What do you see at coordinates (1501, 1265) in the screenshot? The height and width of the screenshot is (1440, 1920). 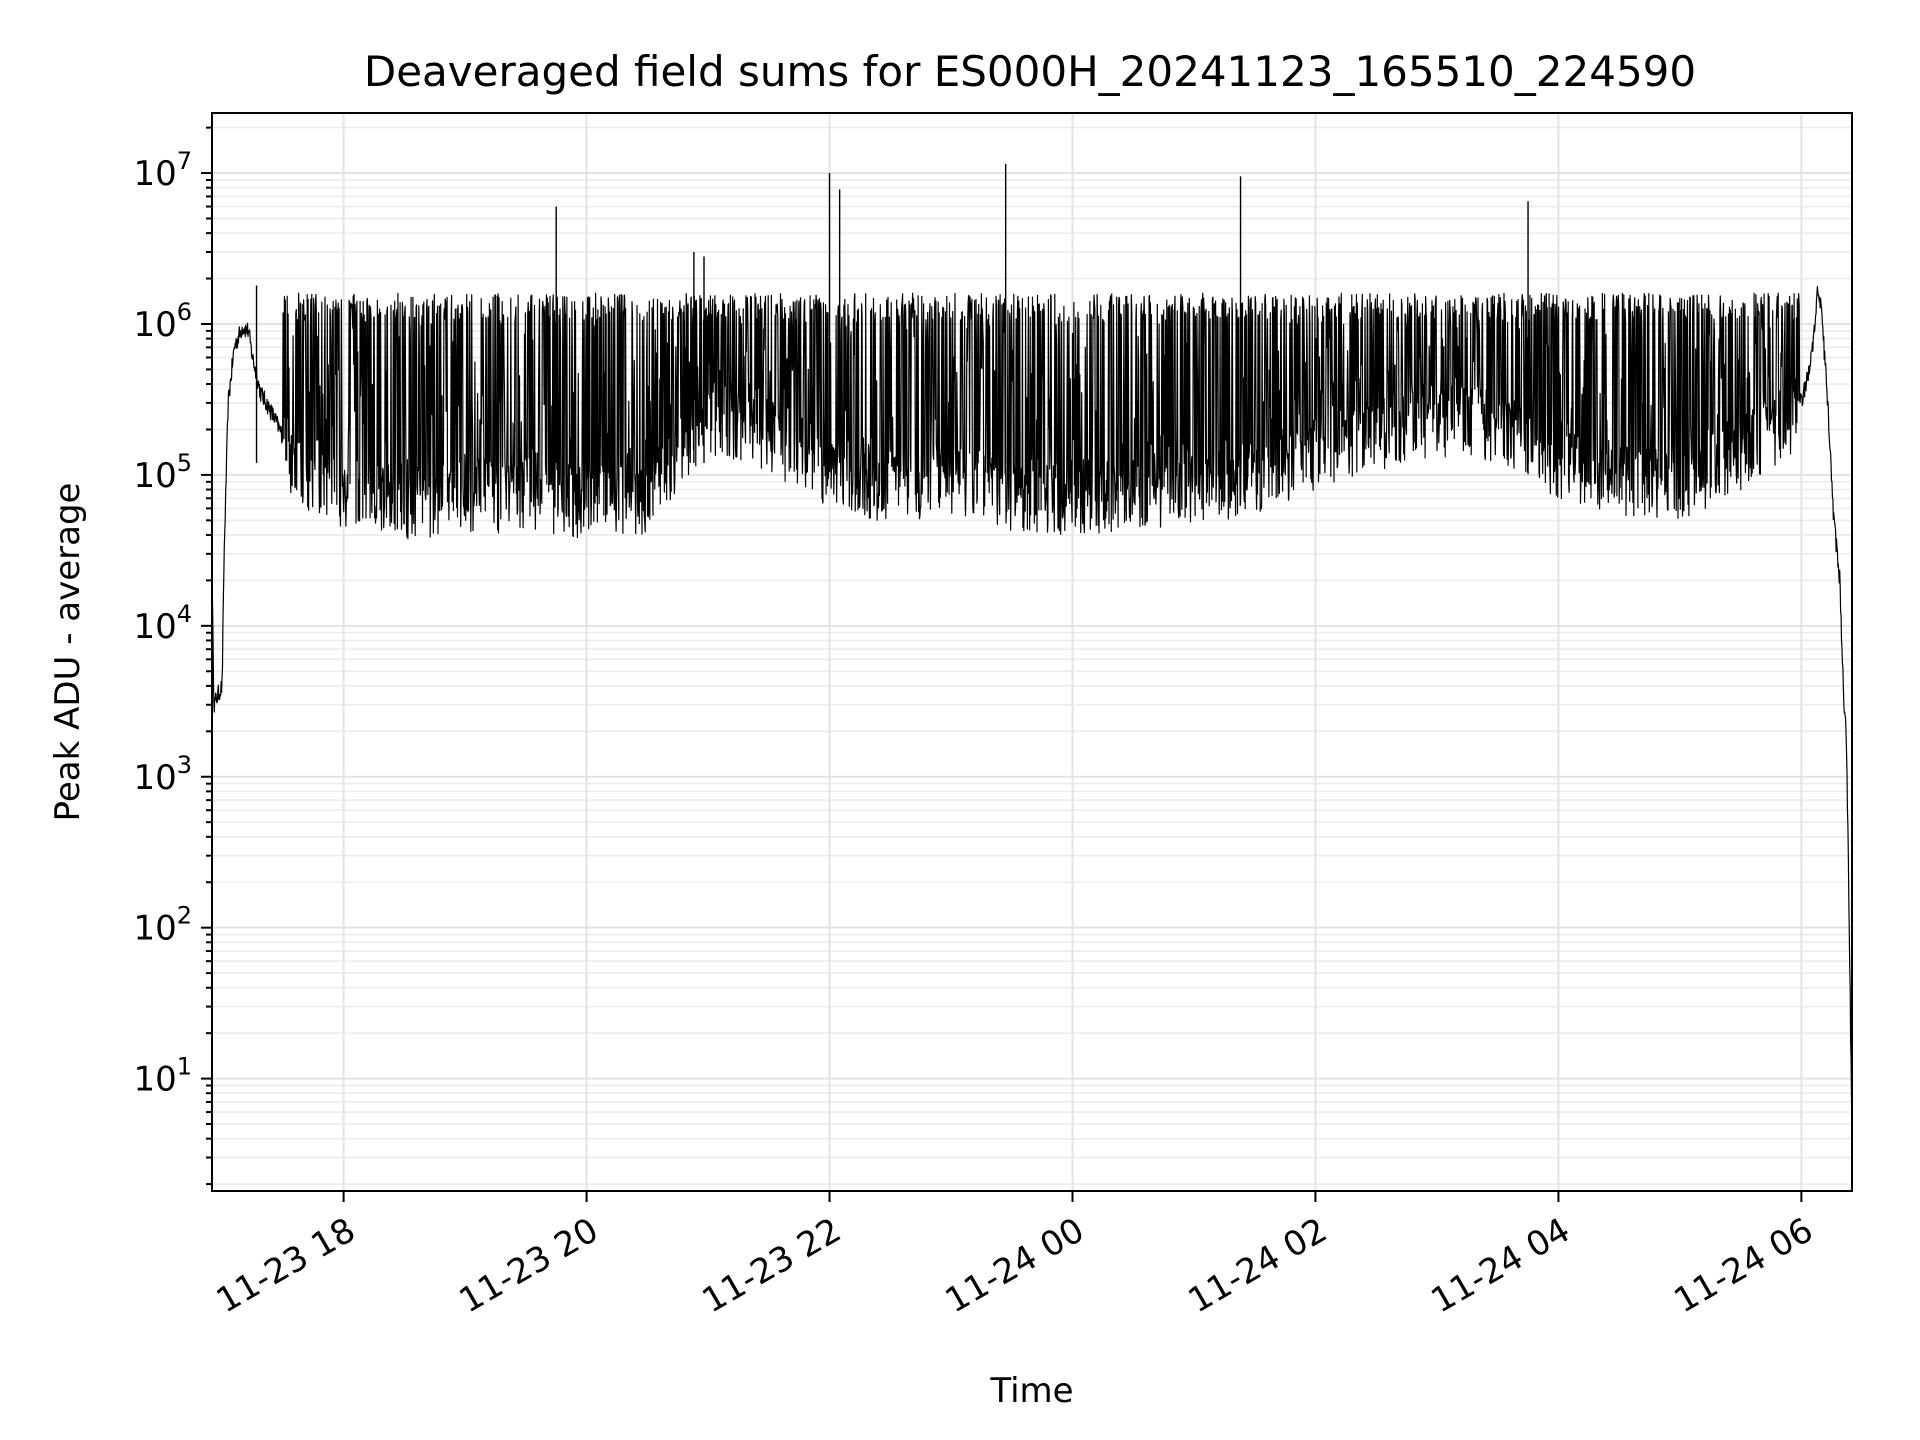 I see `x-tick-label: 11-24 04` at bounding box center [1501, 1265].